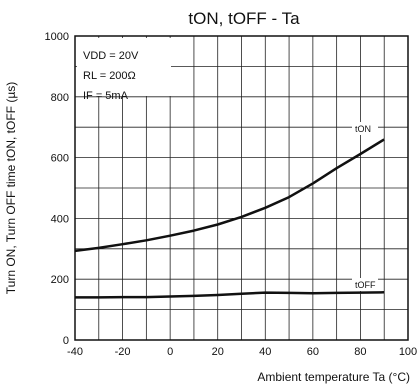 The image size is (418, 388). Describe the element at coordinates (124, 67) in the screenshot. I see `conditions-box` at that location.